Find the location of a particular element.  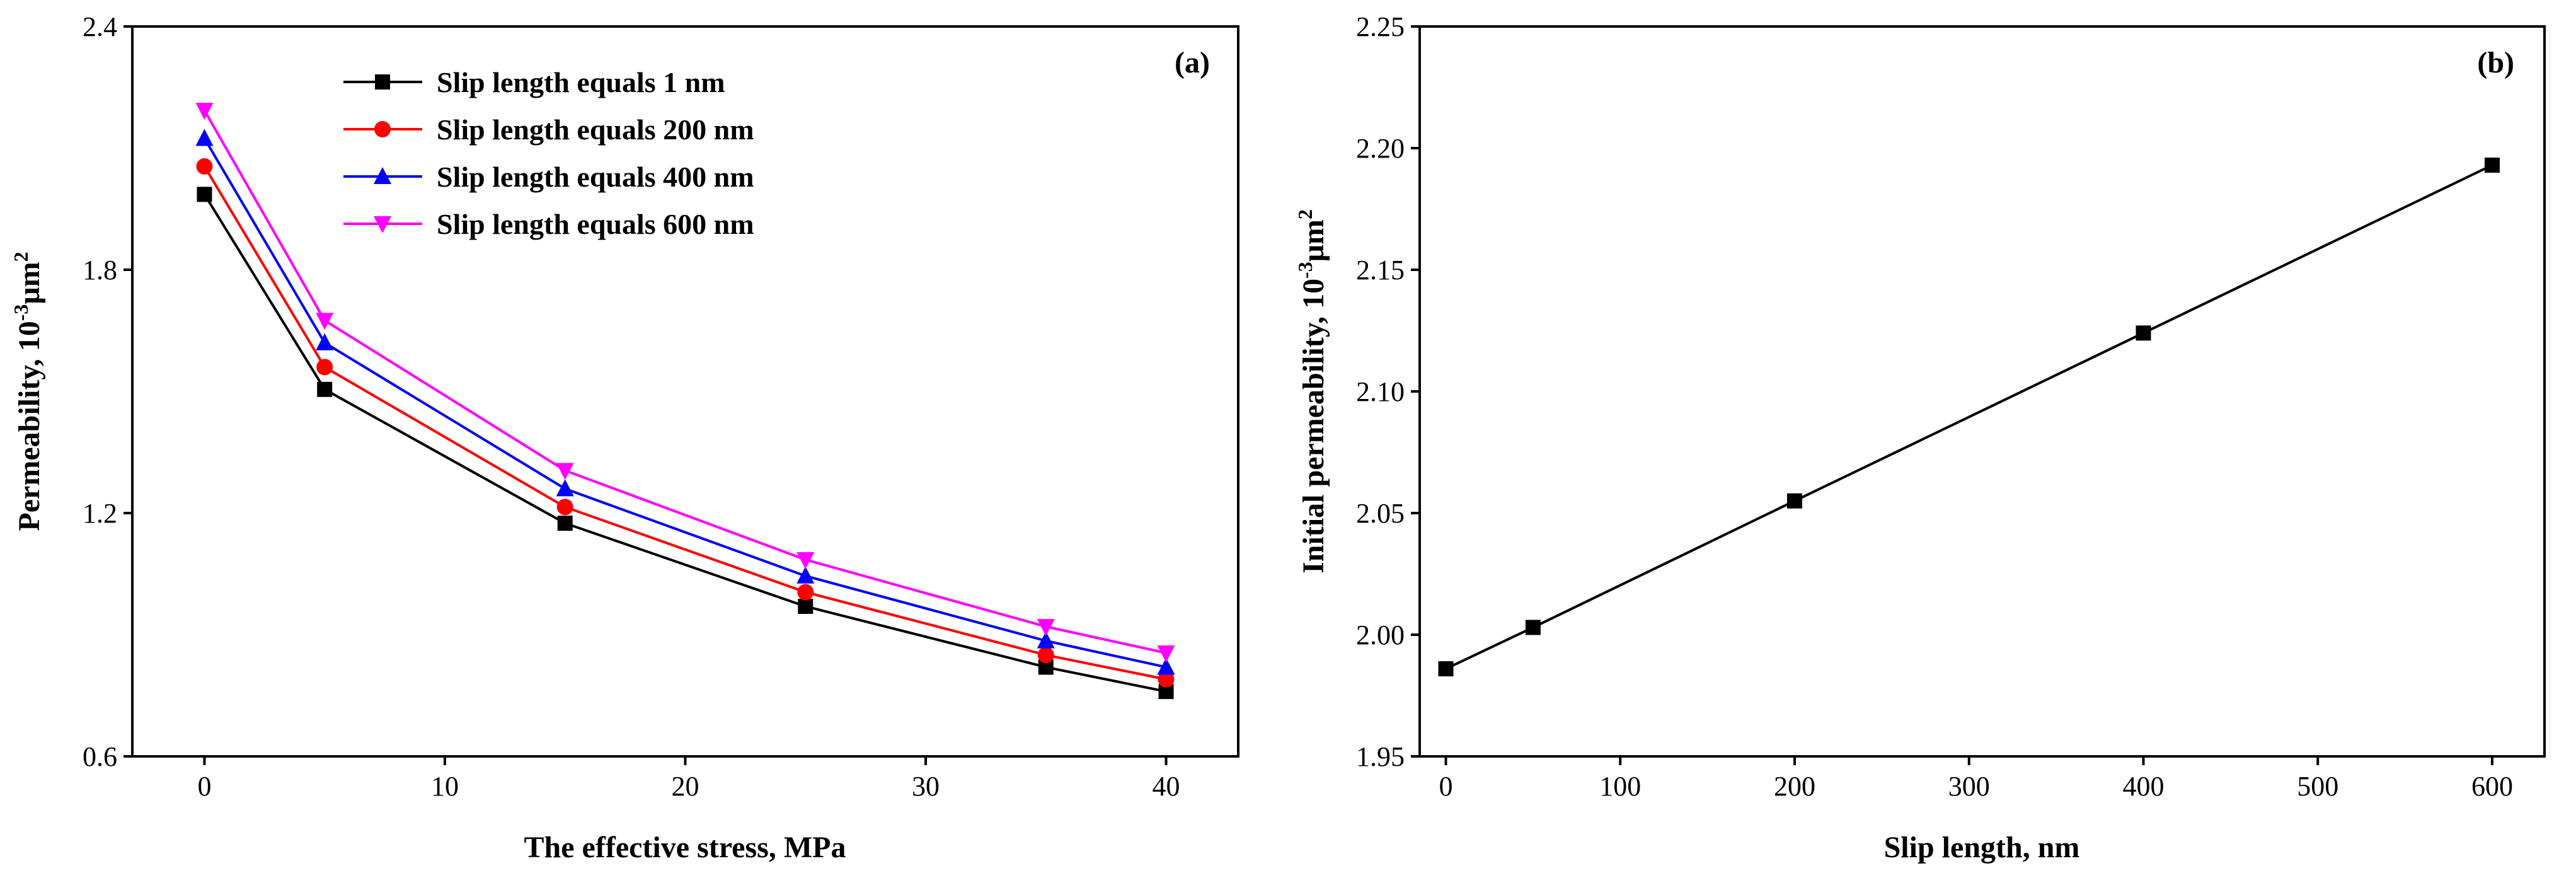

panel-b-y-tick-label: 2.15 is located at coordinates (1380, 270).